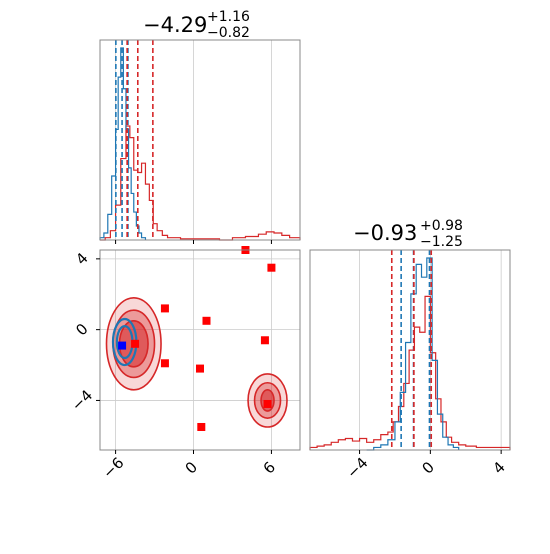 Image resolution: width=550 pixels, height=554 pixels. Describe the element at coordinates (191, 467) in the screenshot. I see `p2d-x-ticklabel-1: 0` at that location.